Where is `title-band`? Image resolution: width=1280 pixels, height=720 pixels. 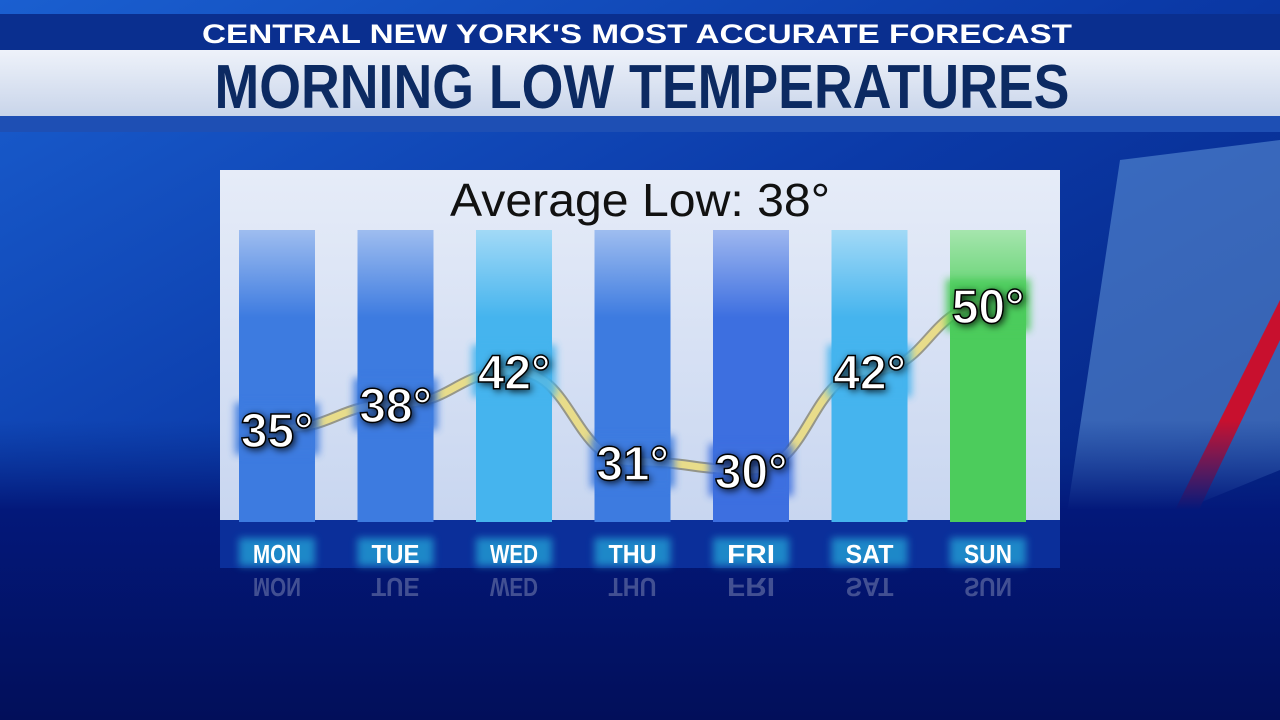 title-band is located at coordinates (640, 83).